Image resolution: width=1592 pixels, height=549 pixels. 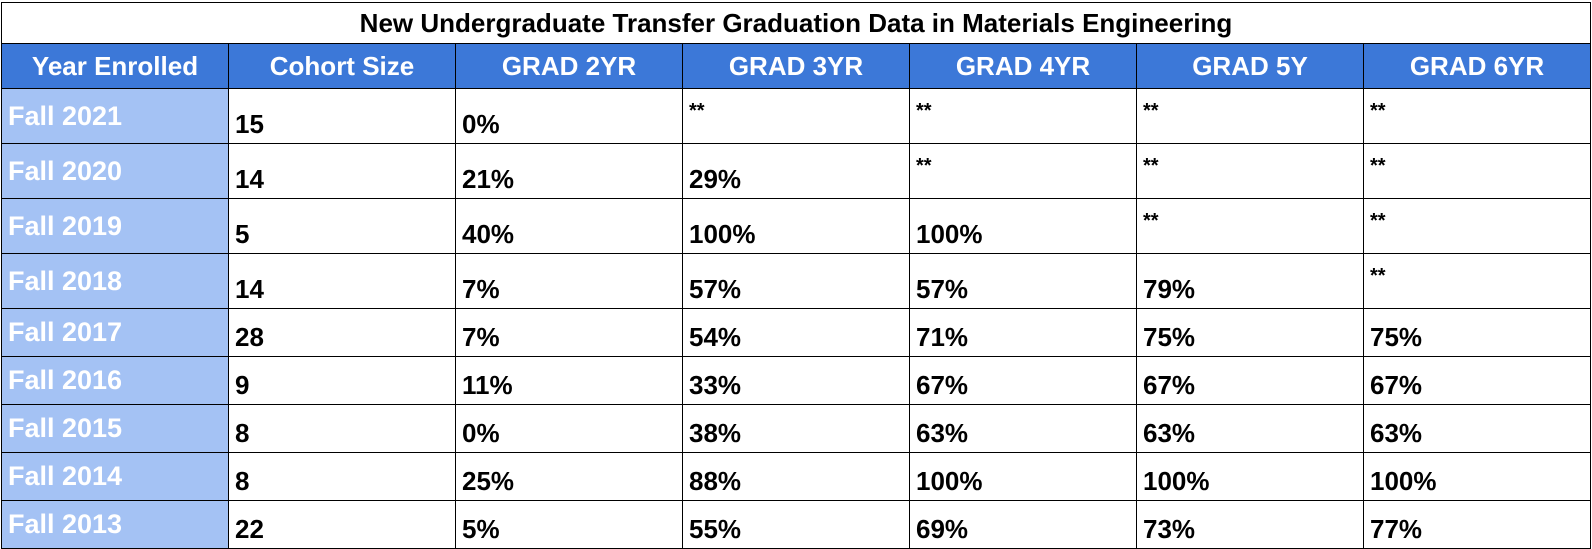 I want to click on data-cell: 5, so click(x=342, y=226).